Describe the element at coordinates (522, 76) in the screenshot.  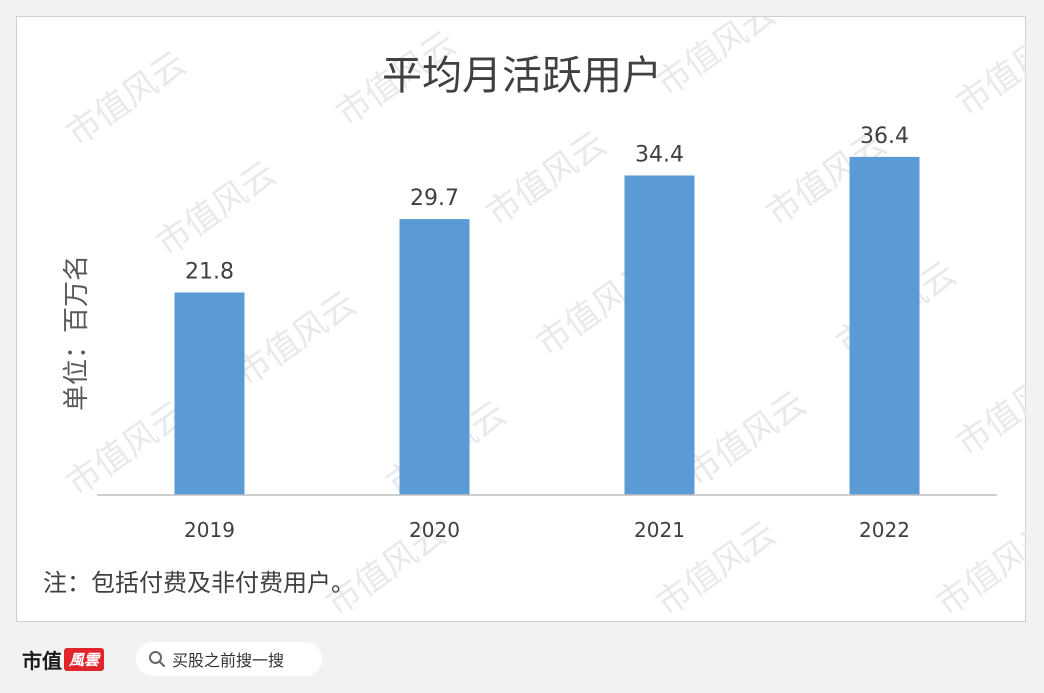
I see `chart-title: 平均月活跃用户` at that location.